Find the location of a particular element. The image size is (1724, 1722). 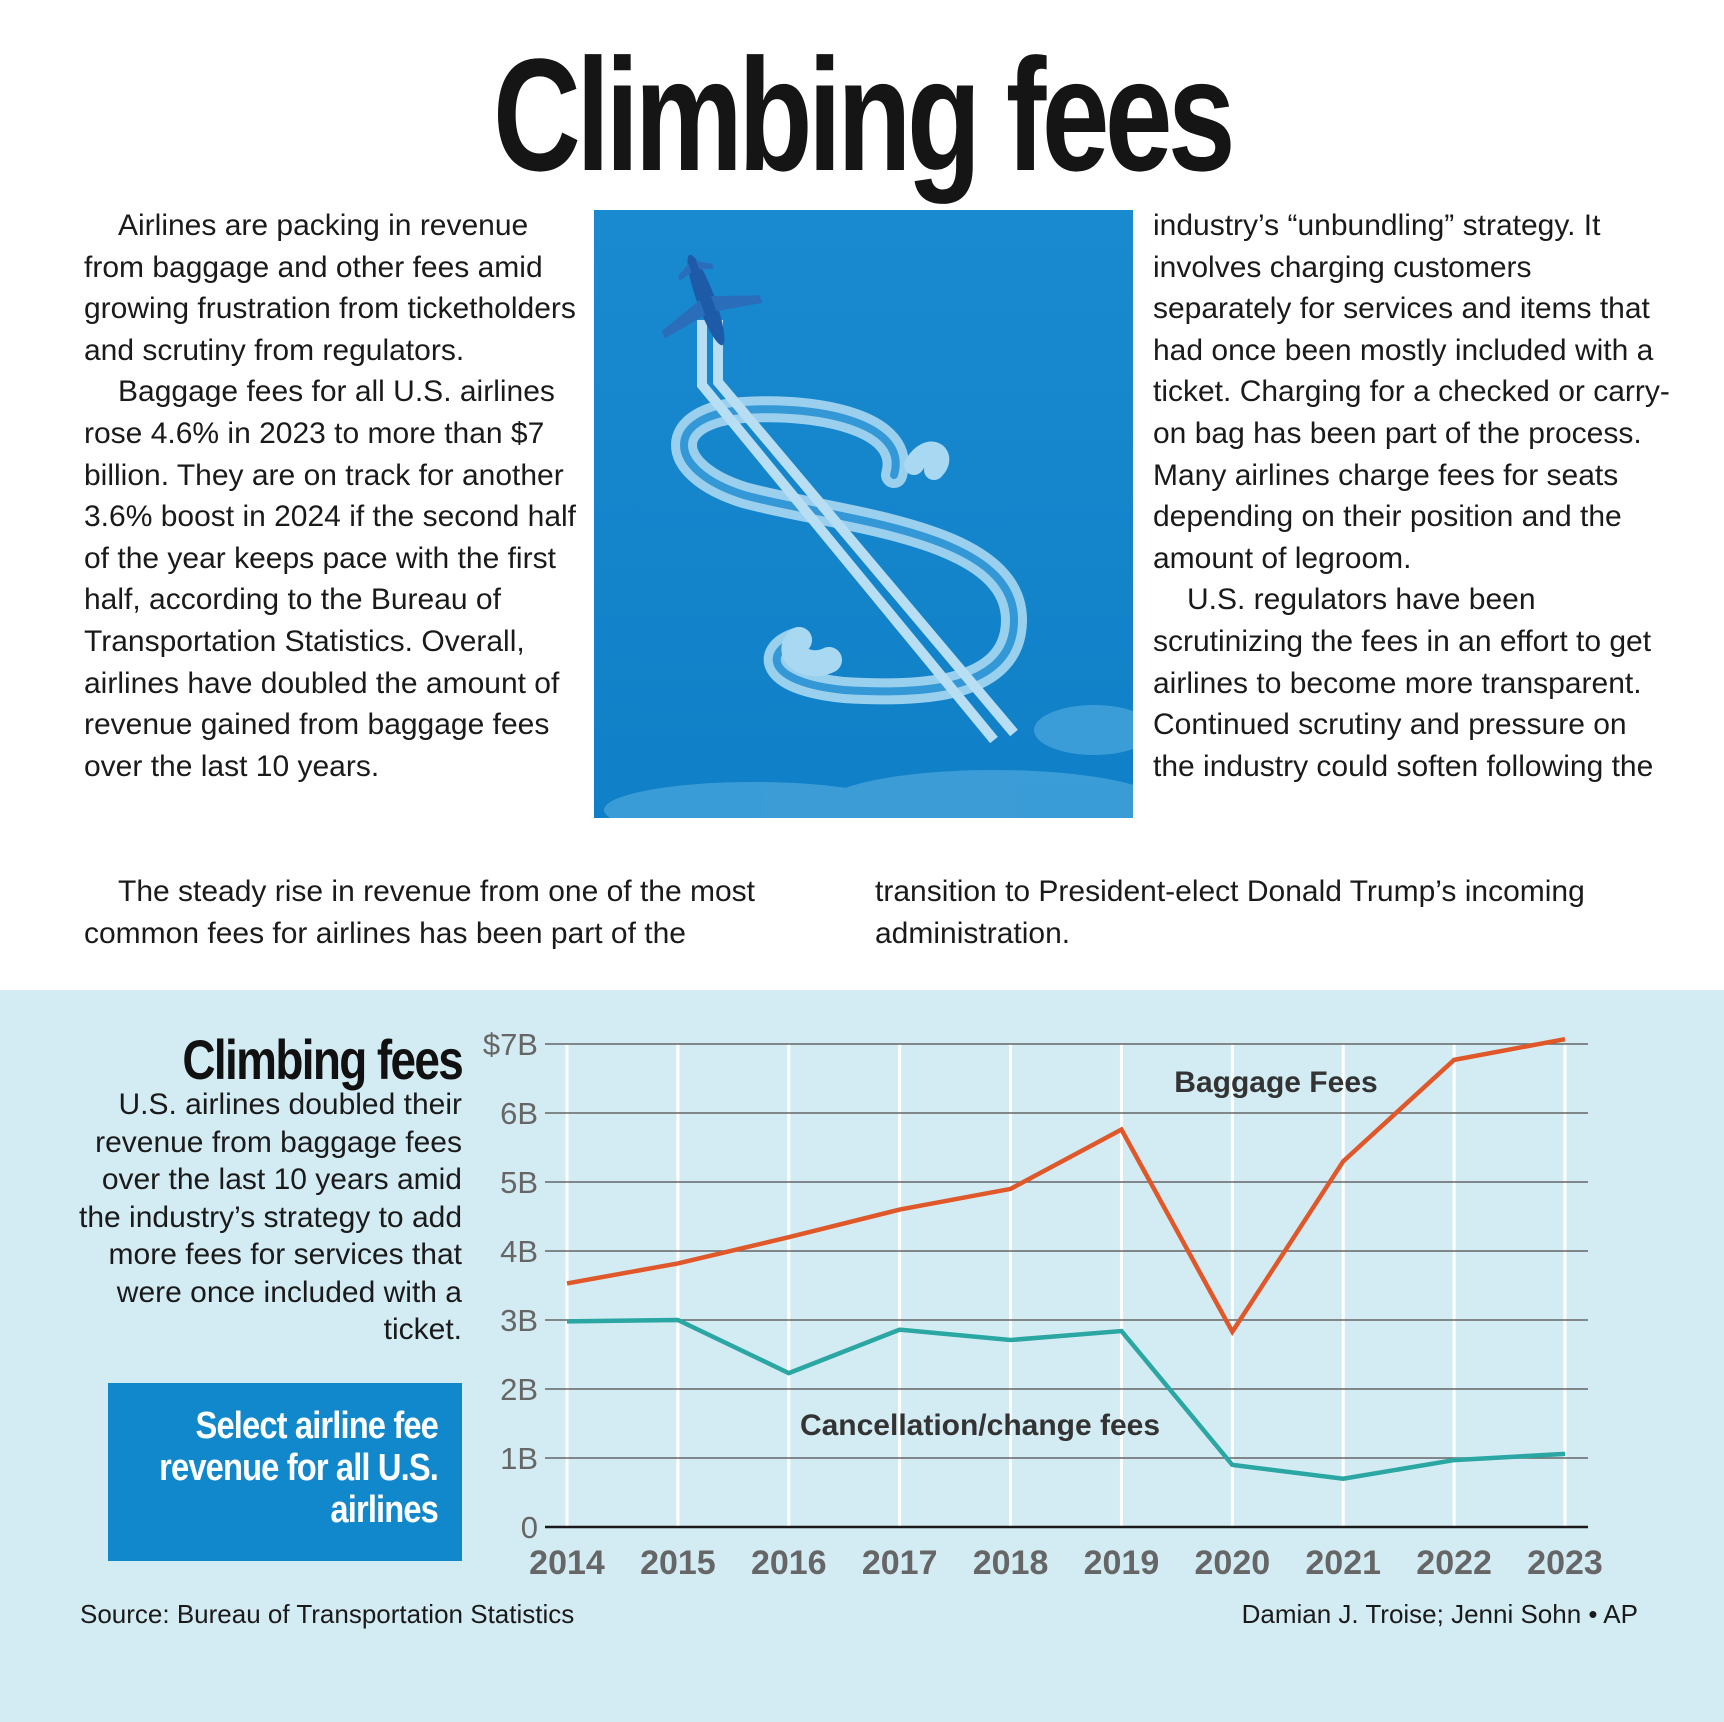

x-tick-label: 2017 is located at coordinates (900, 1563).